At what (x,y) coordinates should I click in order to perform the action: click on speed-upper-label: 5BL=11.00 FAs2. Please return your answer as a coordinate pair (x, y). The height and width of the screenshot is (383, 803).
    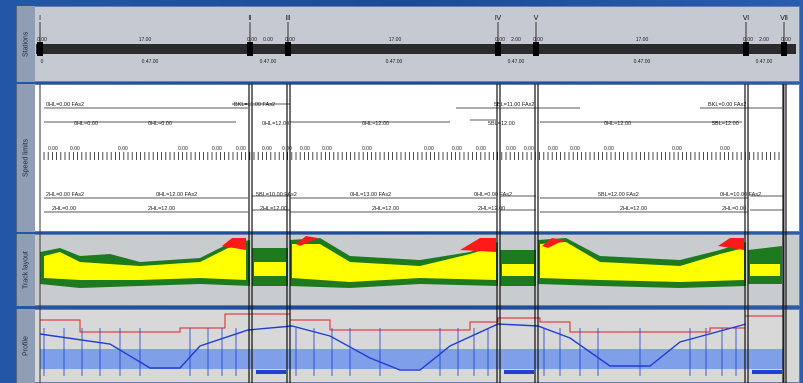
    Looking at the image, I should click on (514, 105).